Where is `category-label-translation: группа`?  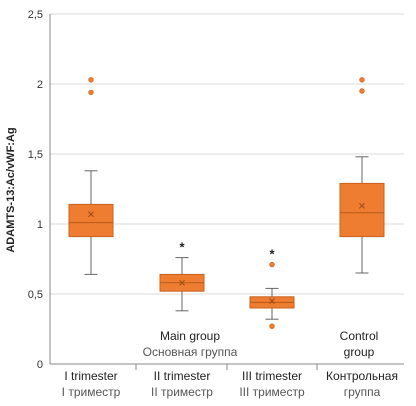
category-label-translation: группа is located at coordinates (362, 392).